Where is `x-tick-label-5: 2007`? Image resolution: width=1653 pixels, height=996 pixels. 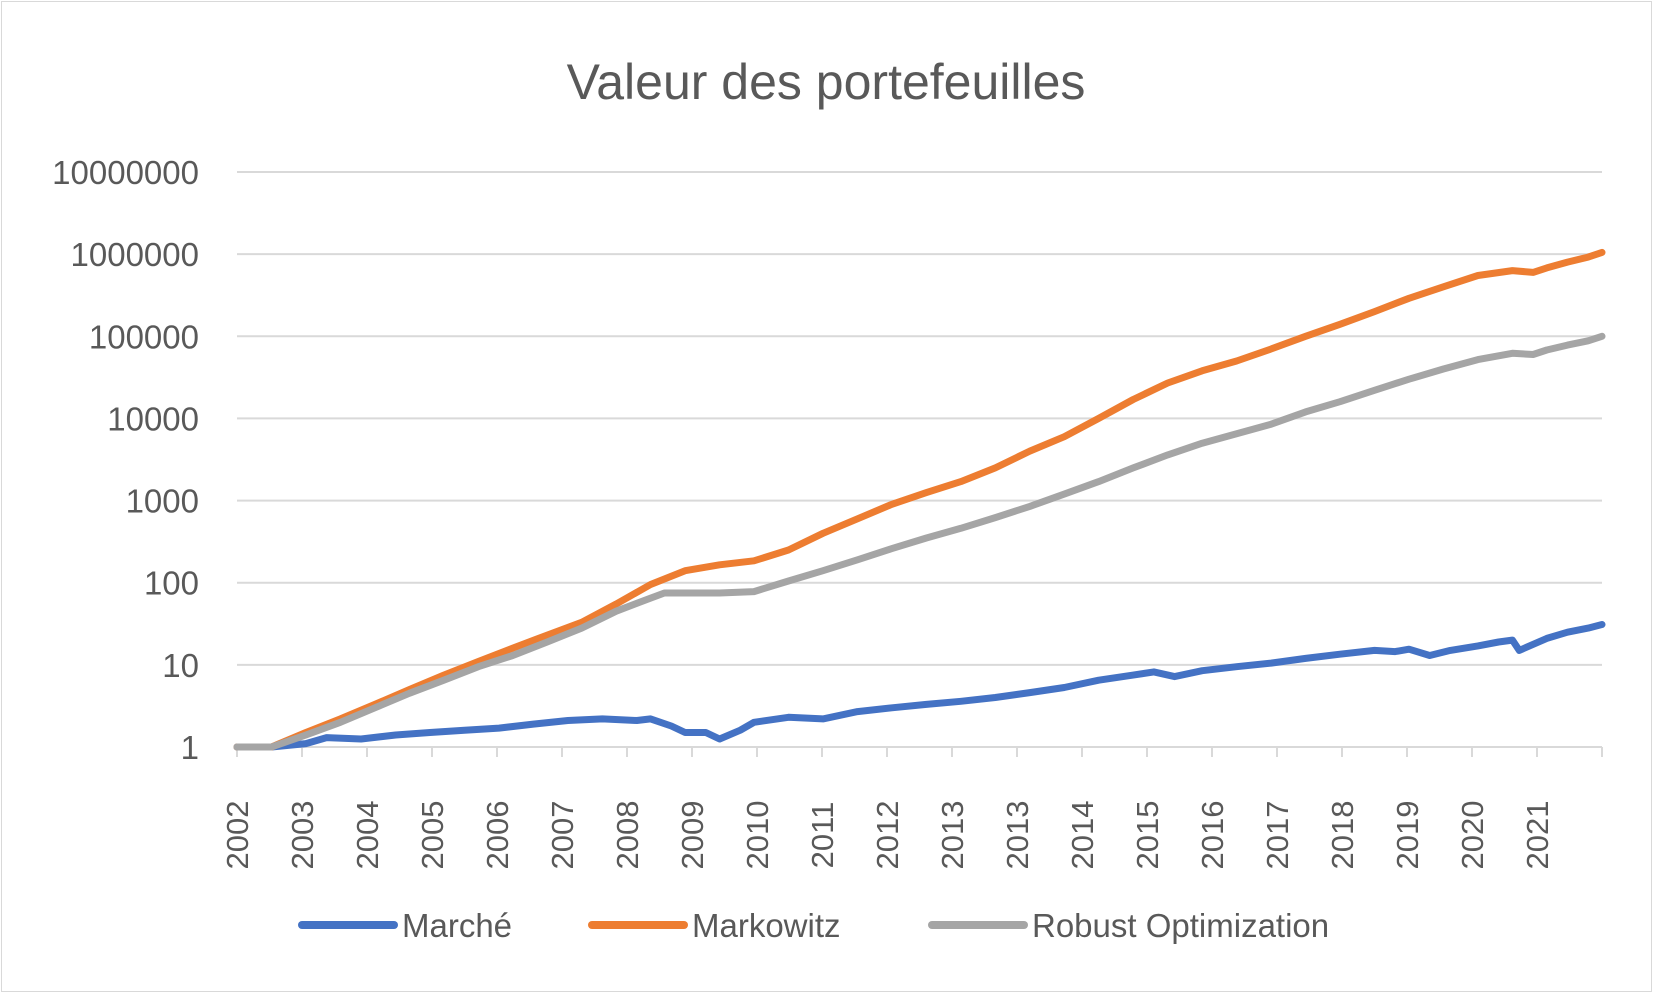 x-tick-label-5: 2007 is located at coordinates (562, 835).